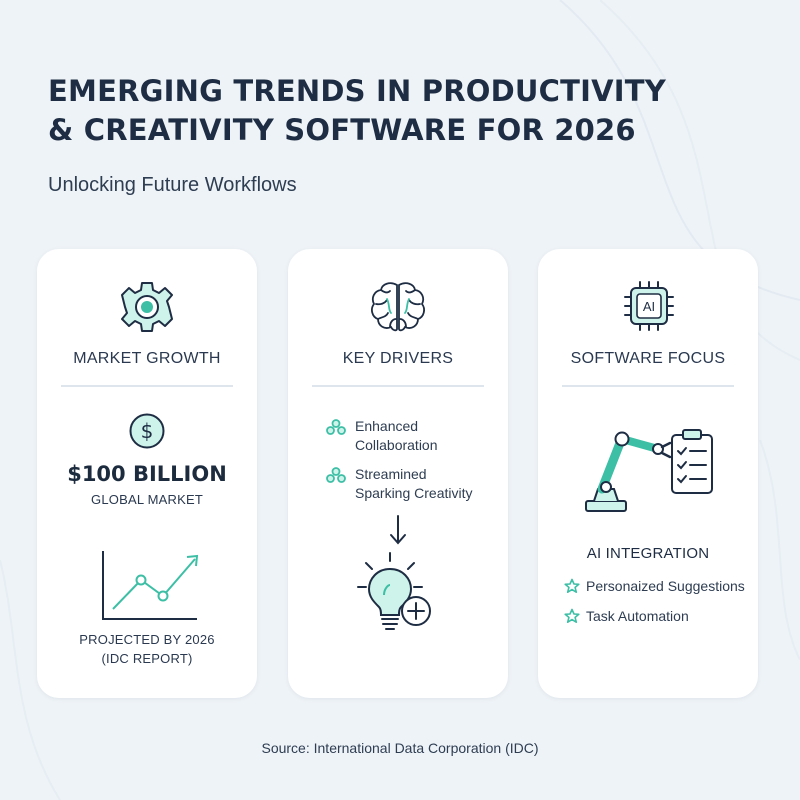 The width and height of the screenshot is (800, 800). Describe the element at coordinates (398, 358) in the screenshot. I see `key-drivers-title: KEY DRIVERS` at that location.